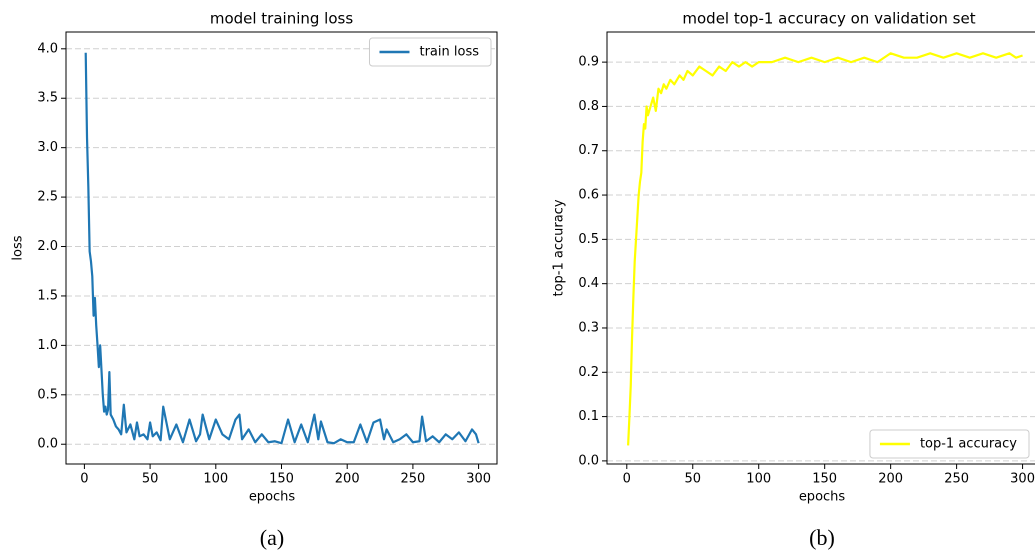 This screenshot has height=554, width=1035. What do you see at coordinates (47, 147) in the screenshot?
I see `y-tick-label: 3.0` at bounding box center [47, 147].